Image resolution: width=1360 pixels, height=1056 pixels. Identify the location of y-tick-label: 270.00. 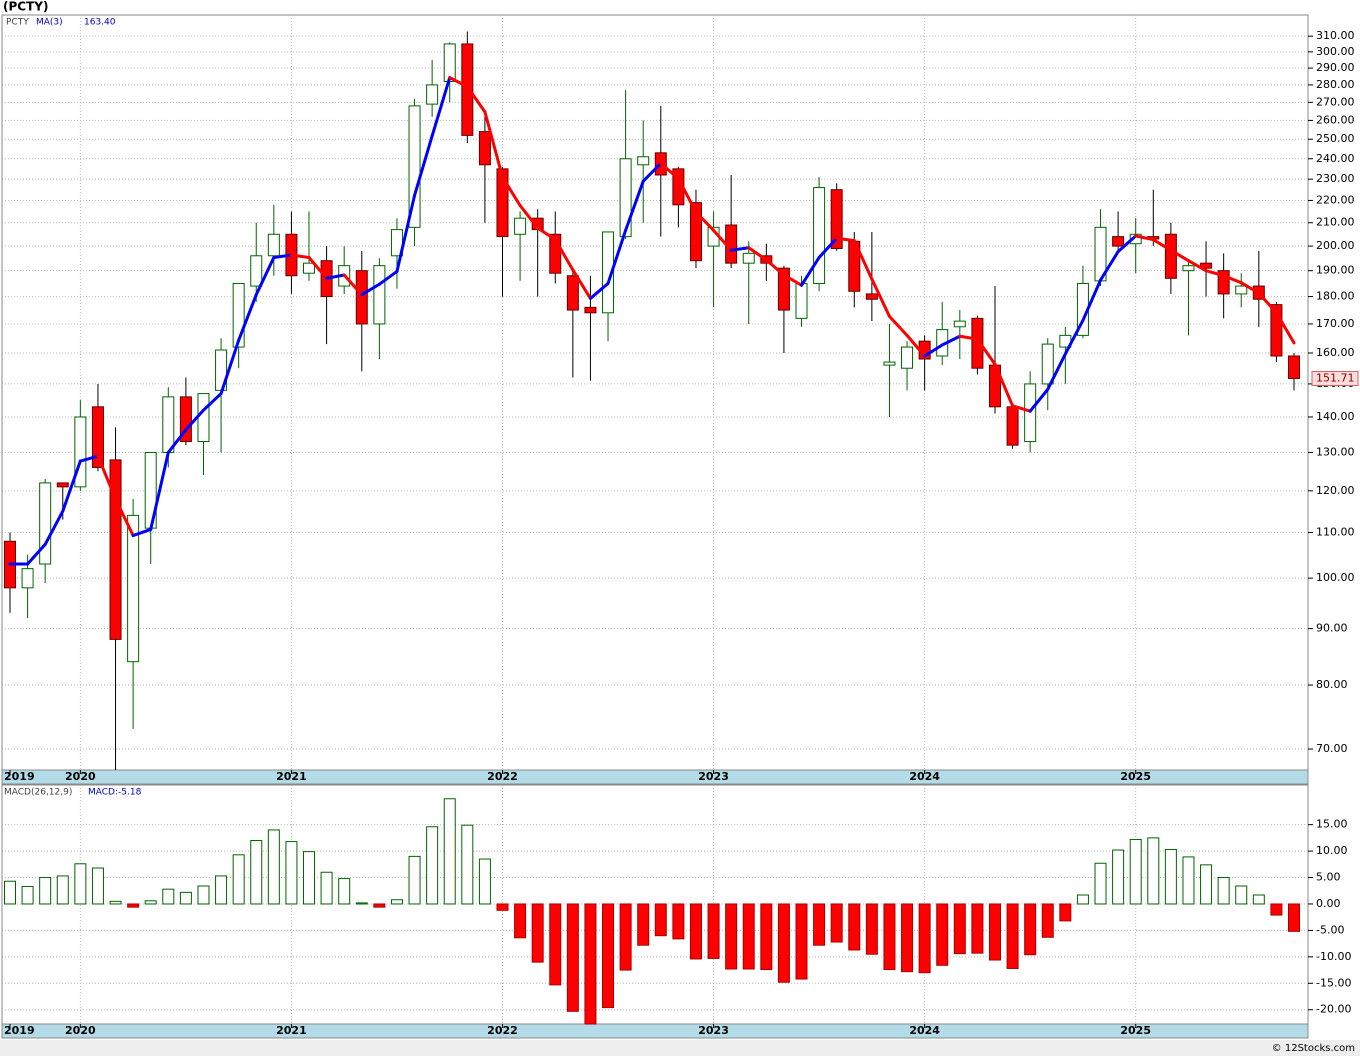
(1335, 101).